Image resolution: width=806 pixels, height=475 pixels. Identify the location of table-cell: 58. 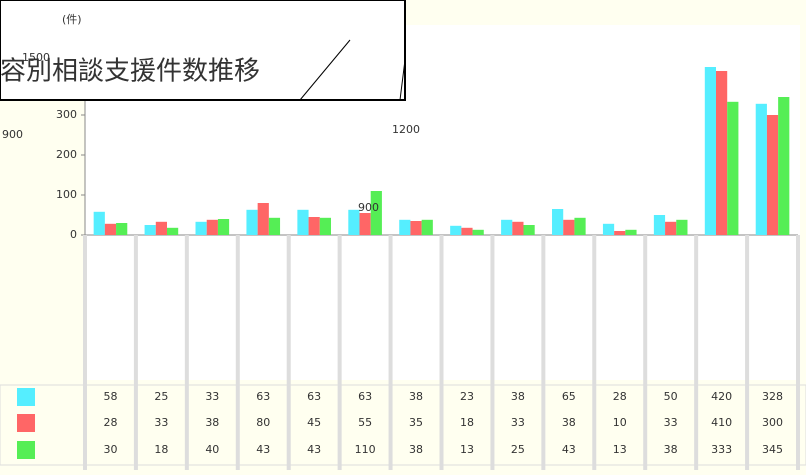
(110, 396).